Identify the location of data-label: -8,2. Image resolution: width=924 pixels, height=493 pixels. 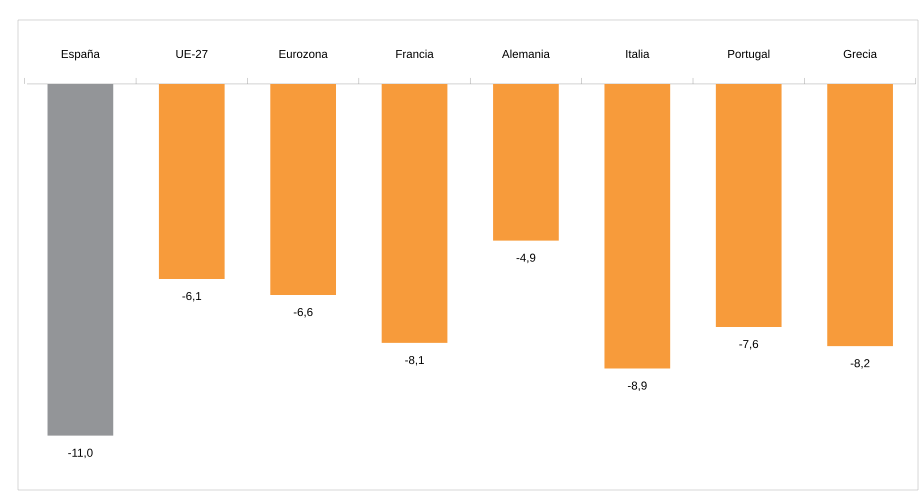
(860, 364).